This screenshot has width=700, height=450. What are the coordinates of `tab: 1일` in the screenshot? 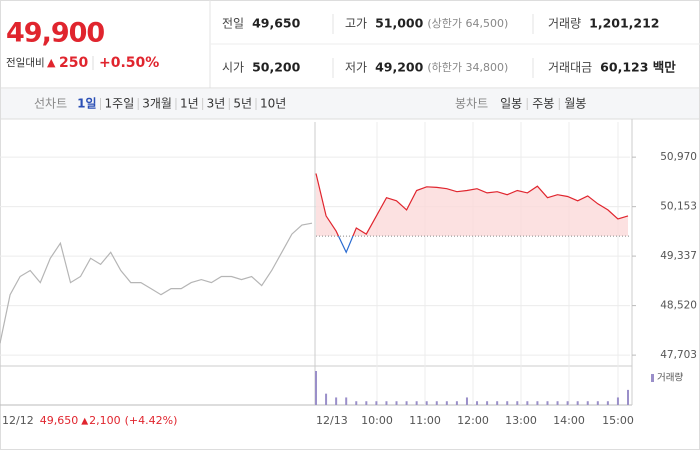 It's located at (86, 104).